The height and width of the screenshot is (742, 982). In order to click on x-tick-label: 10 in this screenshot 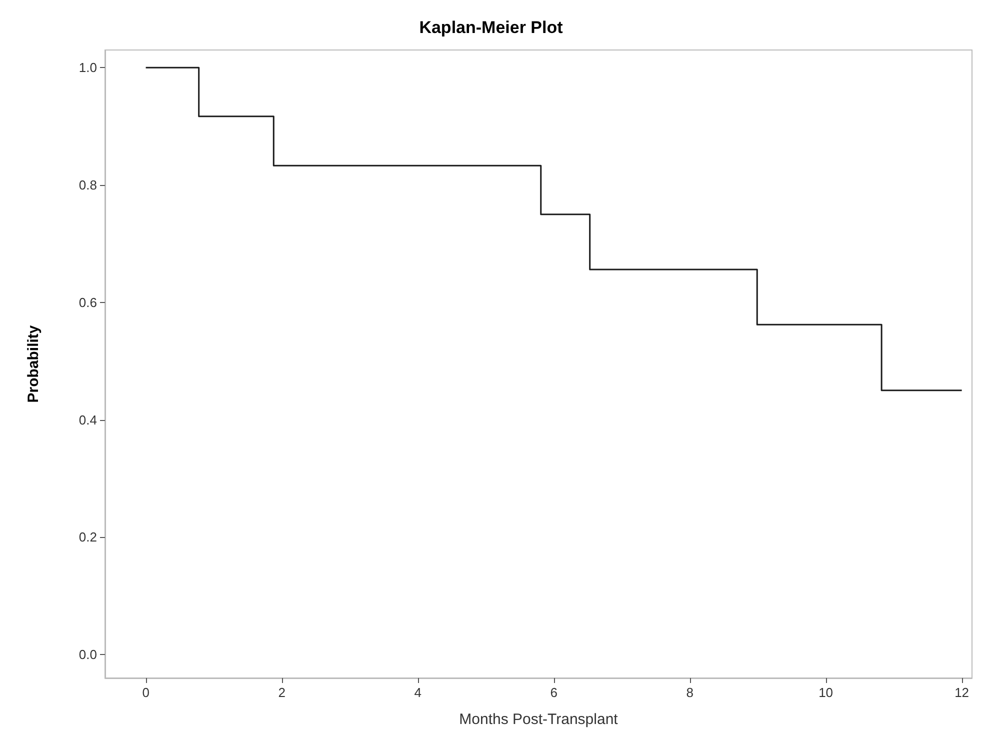, I will do `click(826, 692)`.